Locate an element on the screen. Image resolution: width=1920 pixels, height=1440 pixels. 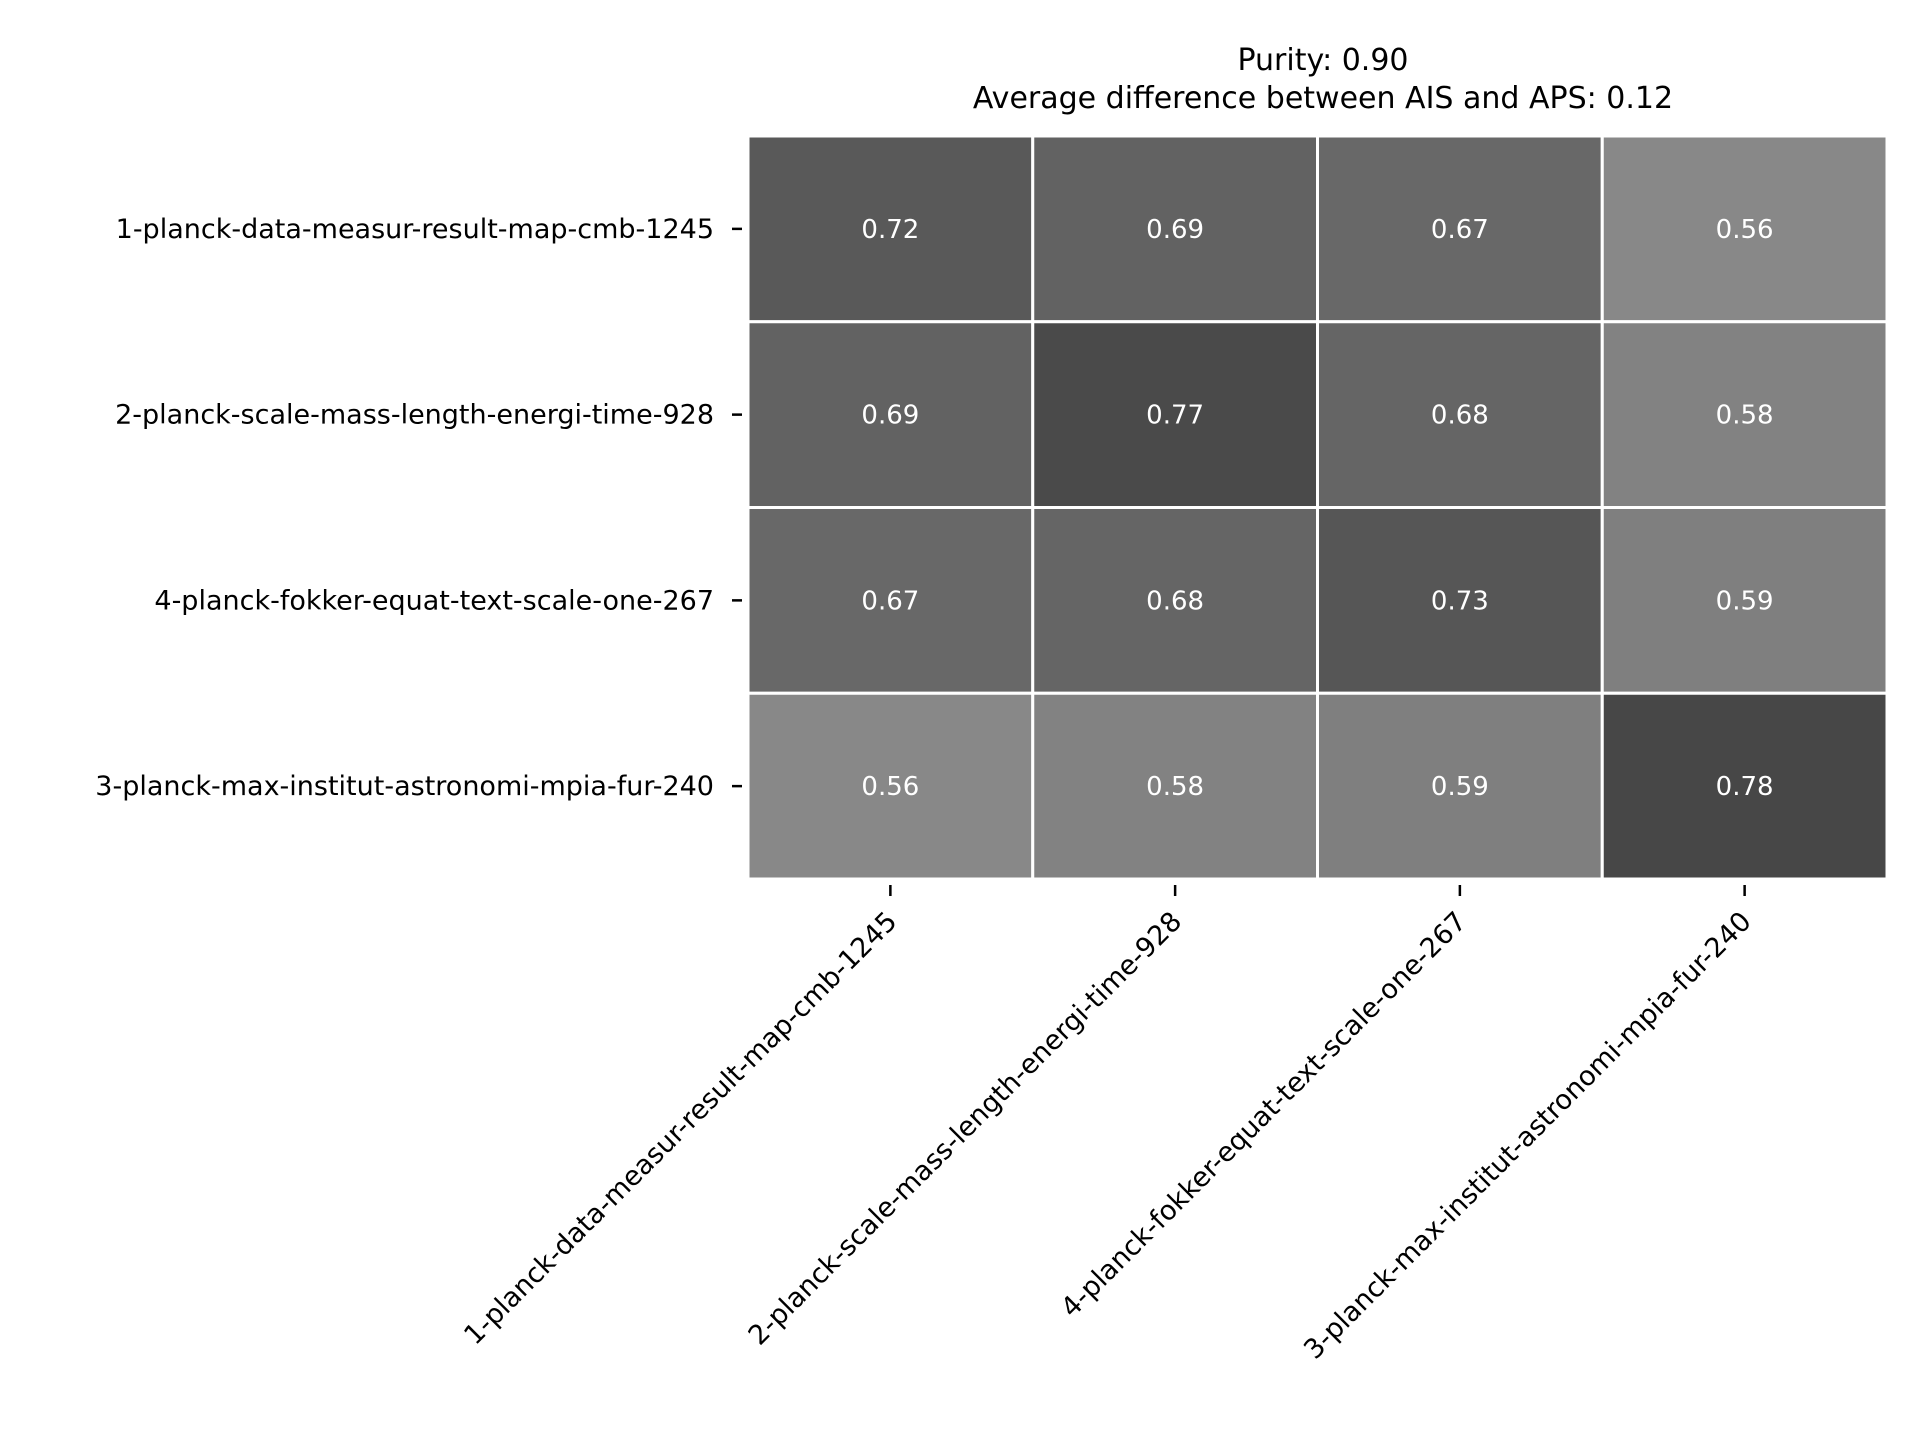
cell-value-label: 0.78 is located at coordinates (1745, 787).